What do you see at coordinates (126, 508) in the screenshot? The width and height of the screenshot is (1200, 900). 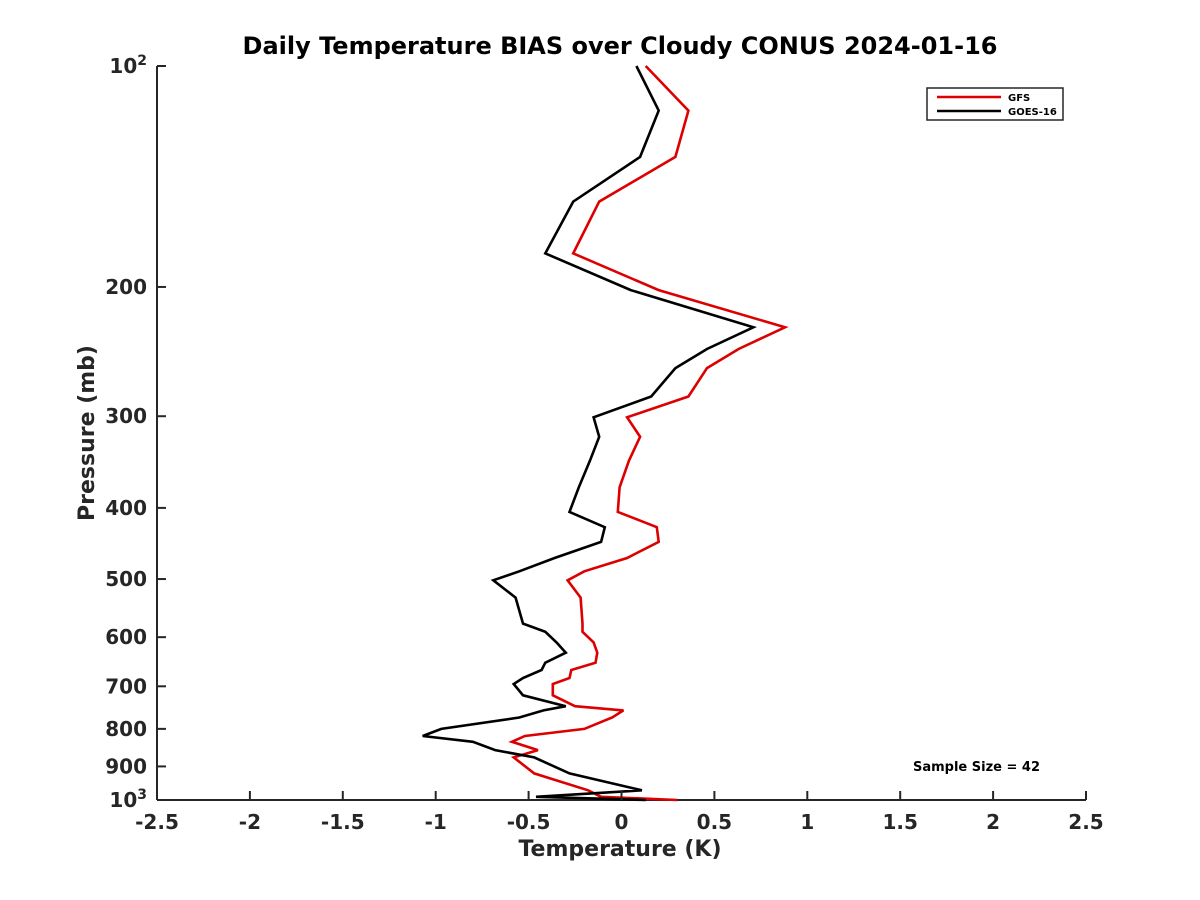 I see `y-tick-label: 400` at bounding box center [126, 508].